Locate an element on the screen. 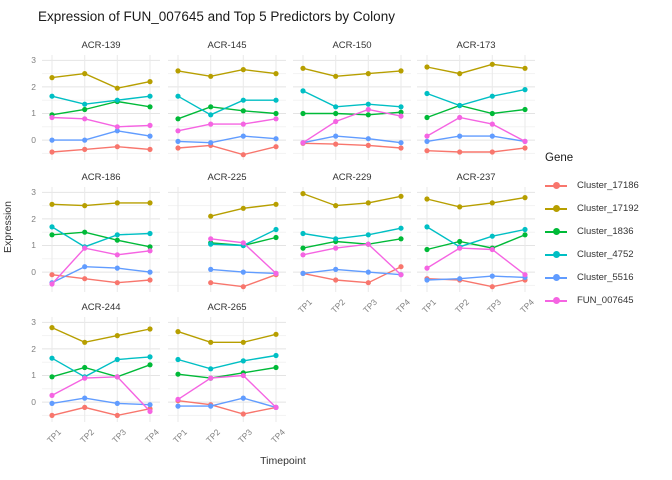 This screenshot has width=672, height=480. y-tick-label: 3 is located at coordinates (33, 192).